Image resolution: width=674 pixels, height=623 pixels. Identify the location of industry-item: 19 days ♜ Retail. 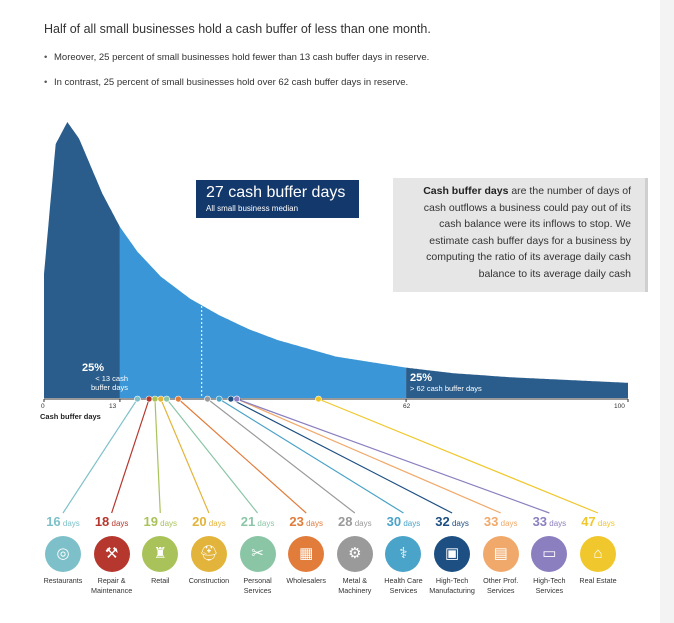
(160, 550).